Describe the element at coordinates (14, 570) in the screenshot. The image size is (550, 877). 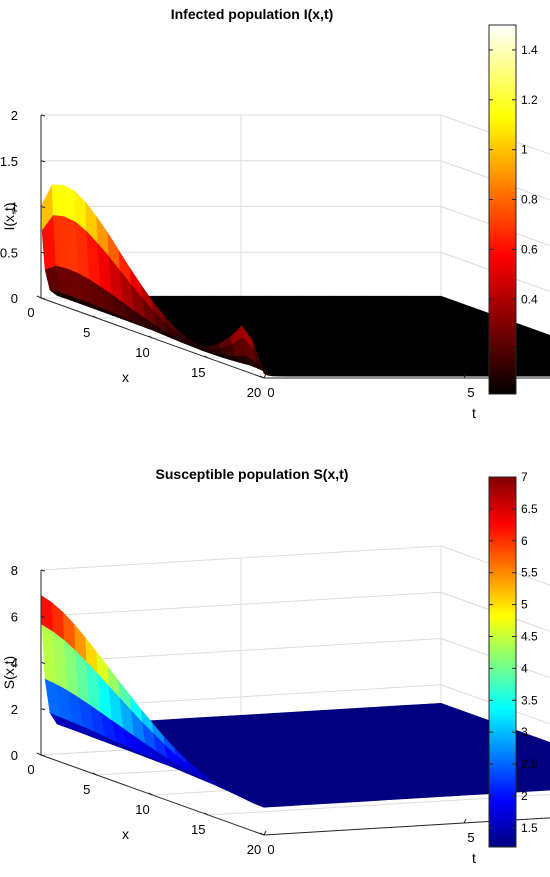
I see `susceptible-ztick-label: 8` at that location.